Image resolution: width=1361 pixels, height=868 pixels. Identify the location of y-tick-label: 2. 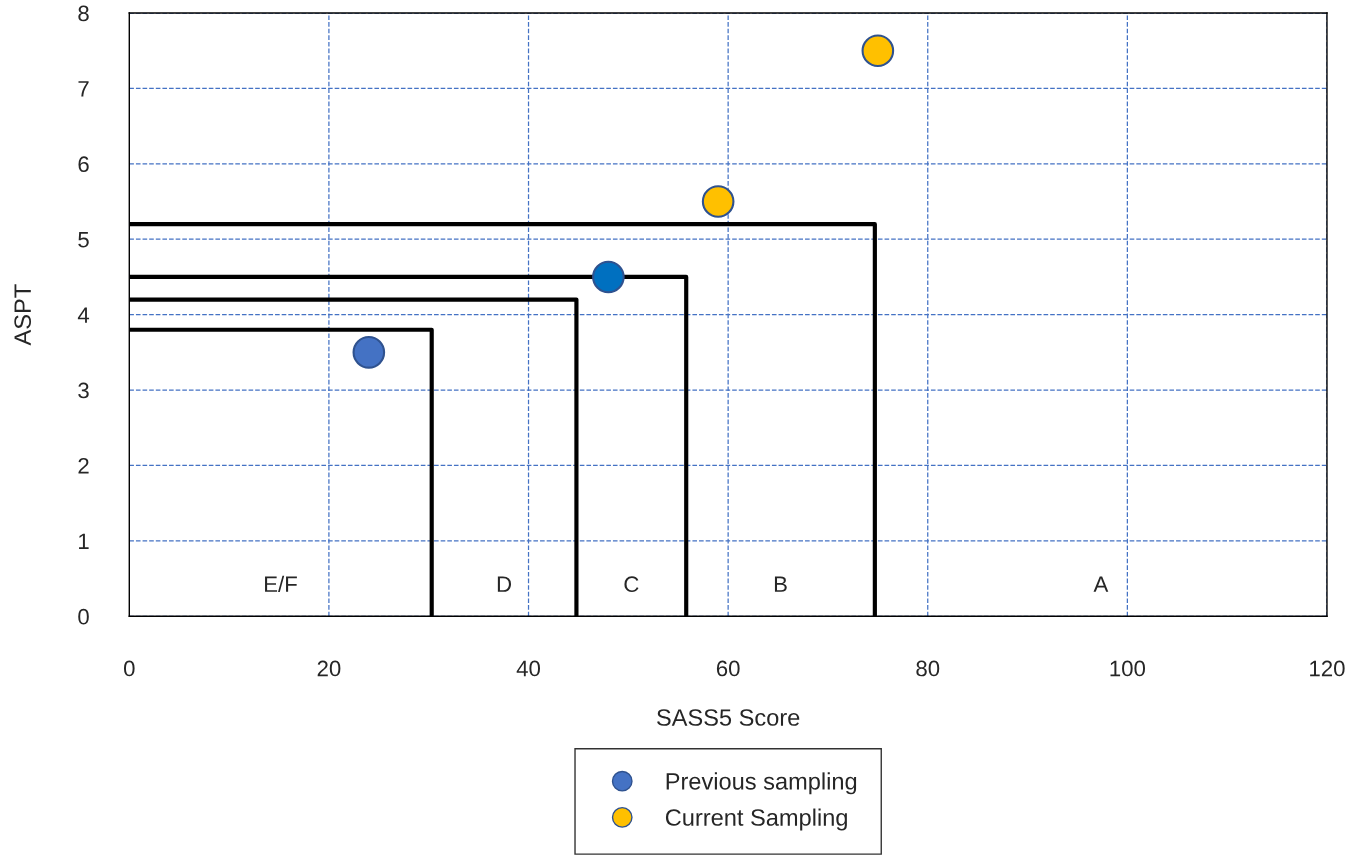
(83, 466).